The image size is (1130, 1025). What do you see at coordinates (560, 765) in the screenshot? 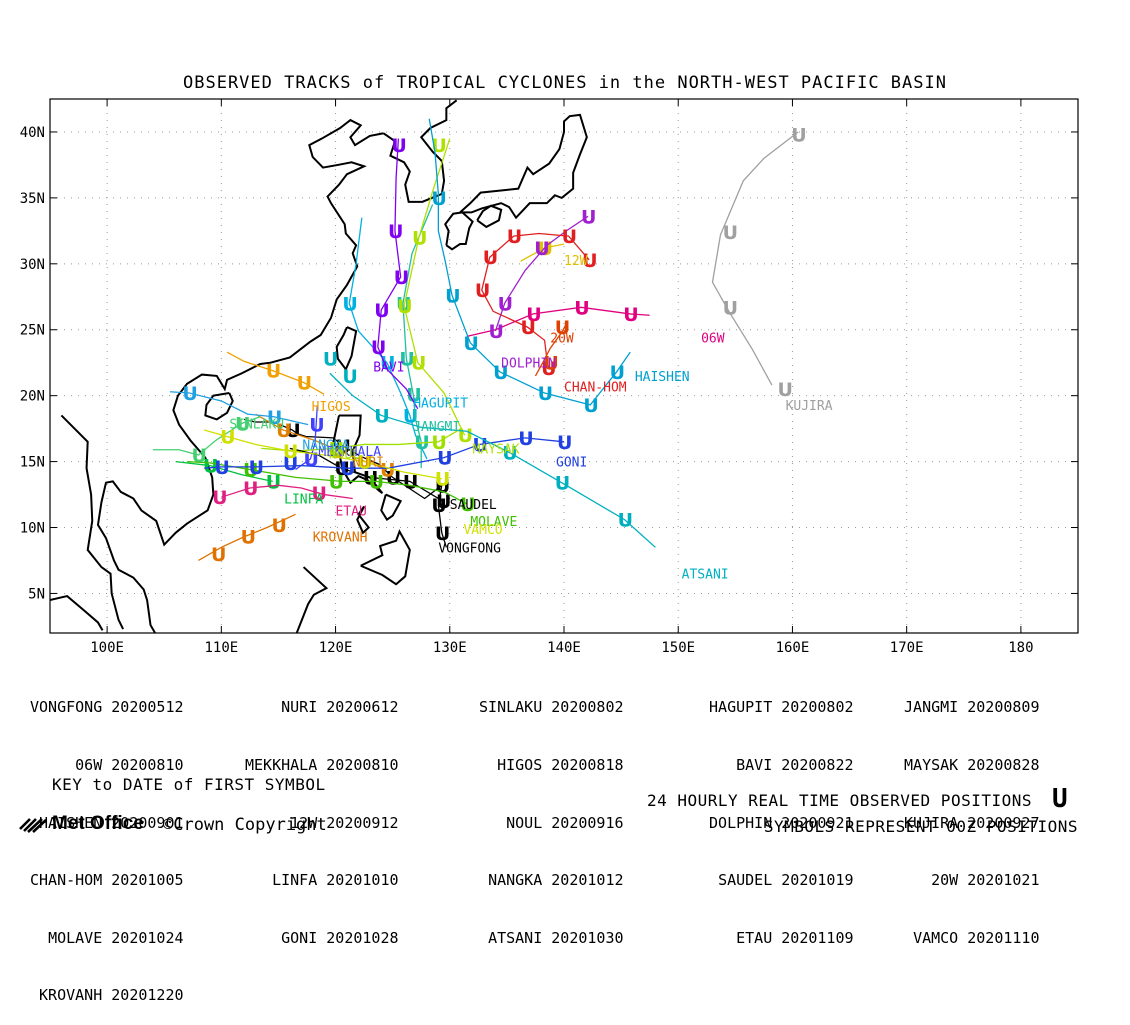
I see `legend-entry: HIGOS 20200818` at bounding box center [560, 765].